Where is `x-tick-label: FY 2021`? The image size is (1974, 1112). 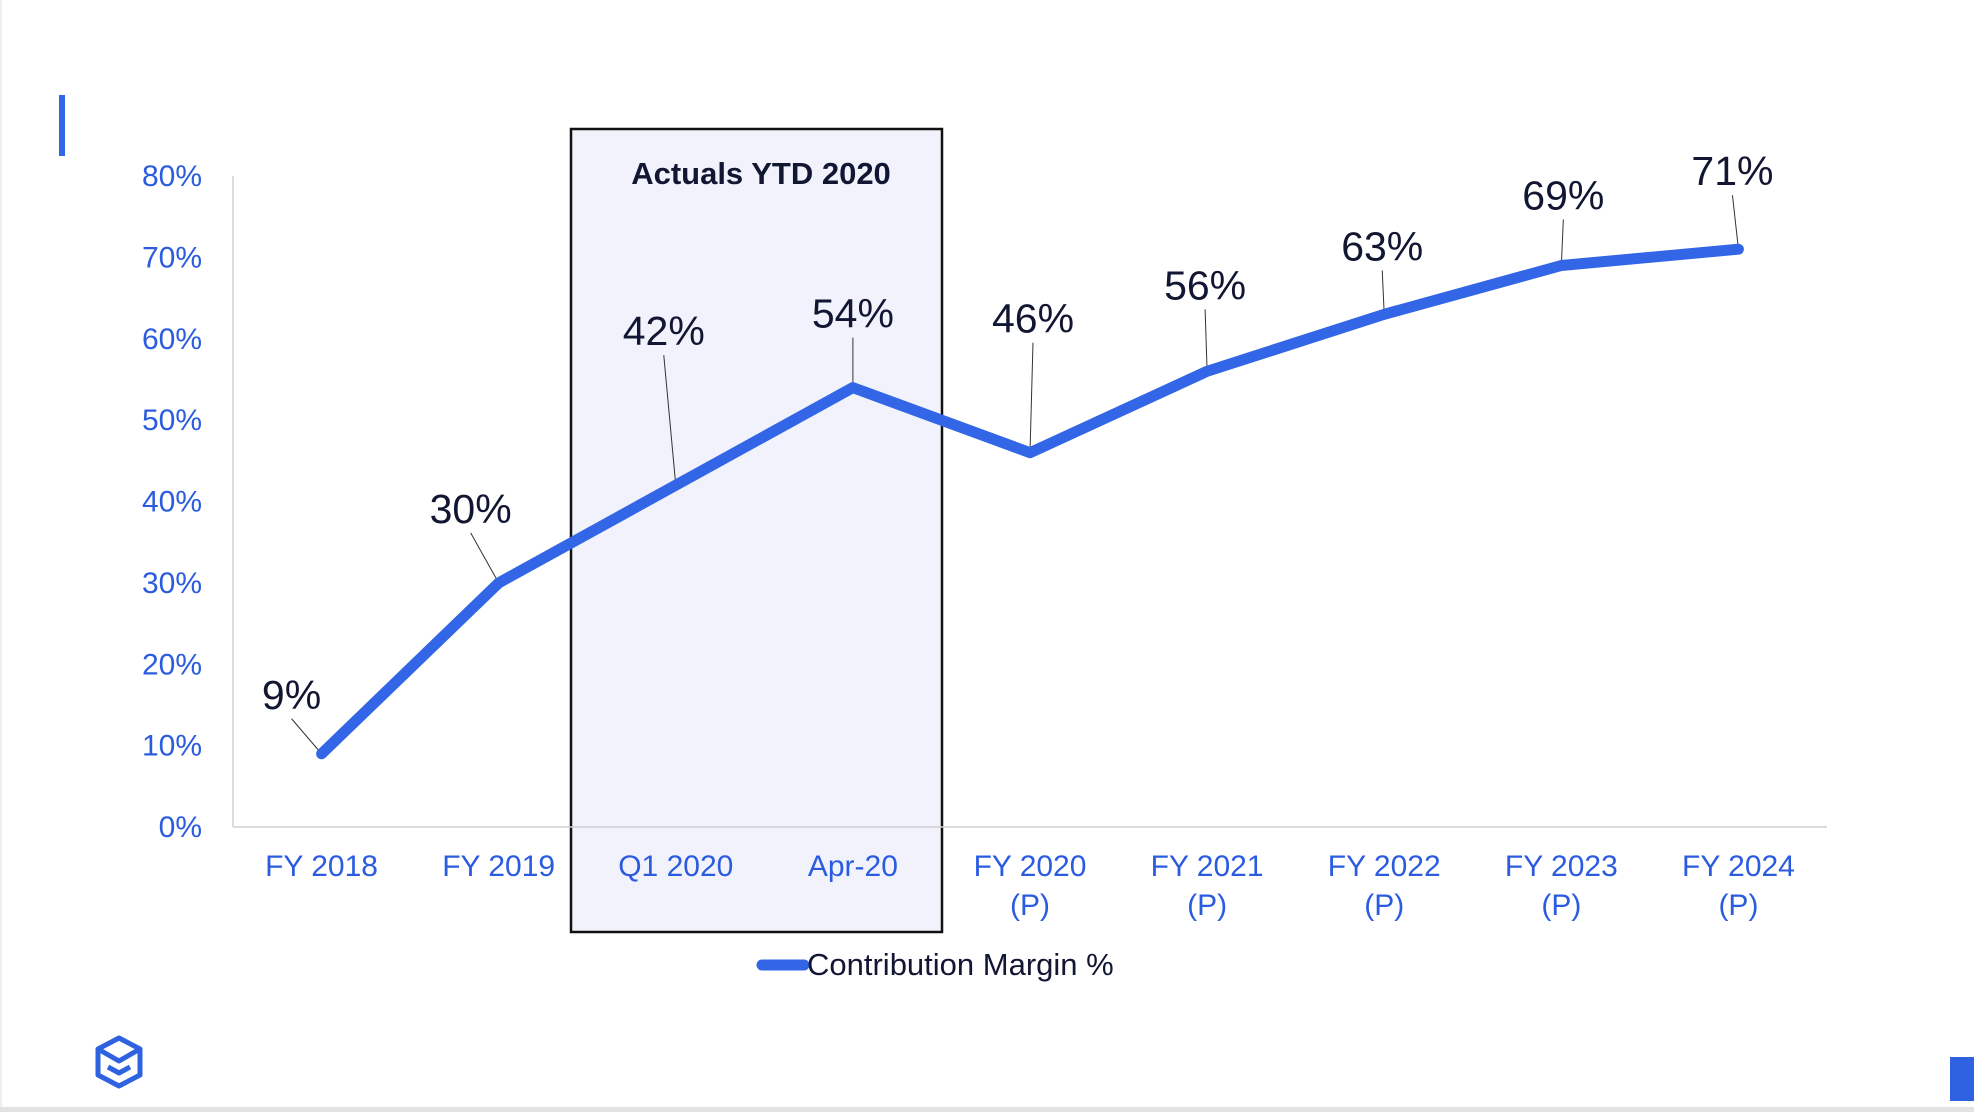 x-tick-label: FY 2021 is located at coordinates (1207, 866).